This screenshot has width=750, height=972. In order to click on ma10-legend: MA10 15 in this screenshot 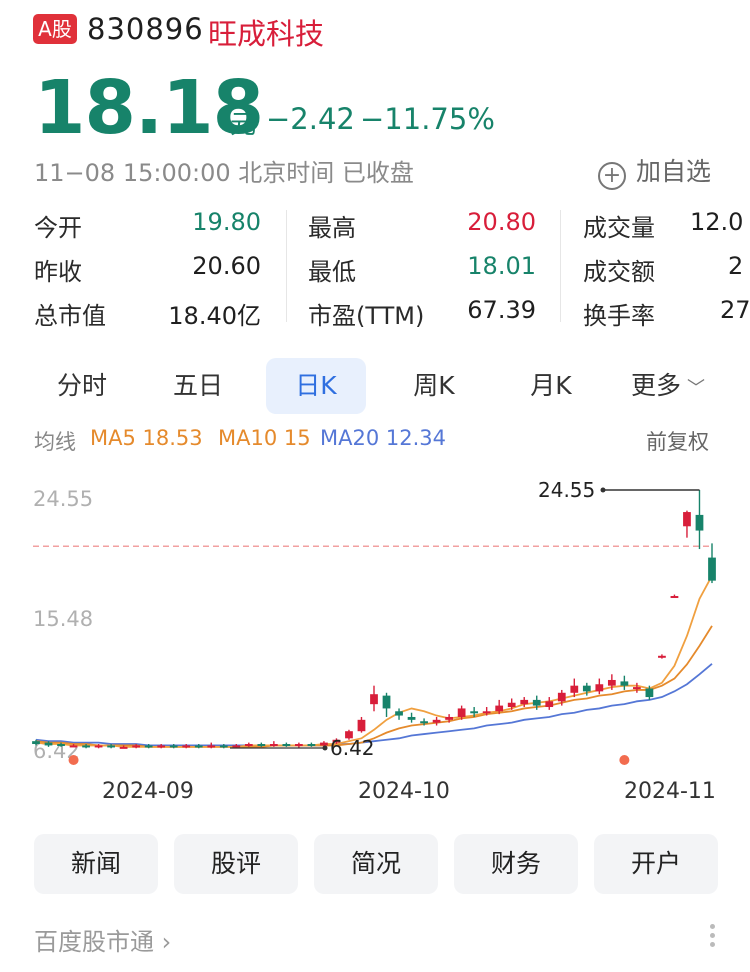, I will do `click(264, 438)`.